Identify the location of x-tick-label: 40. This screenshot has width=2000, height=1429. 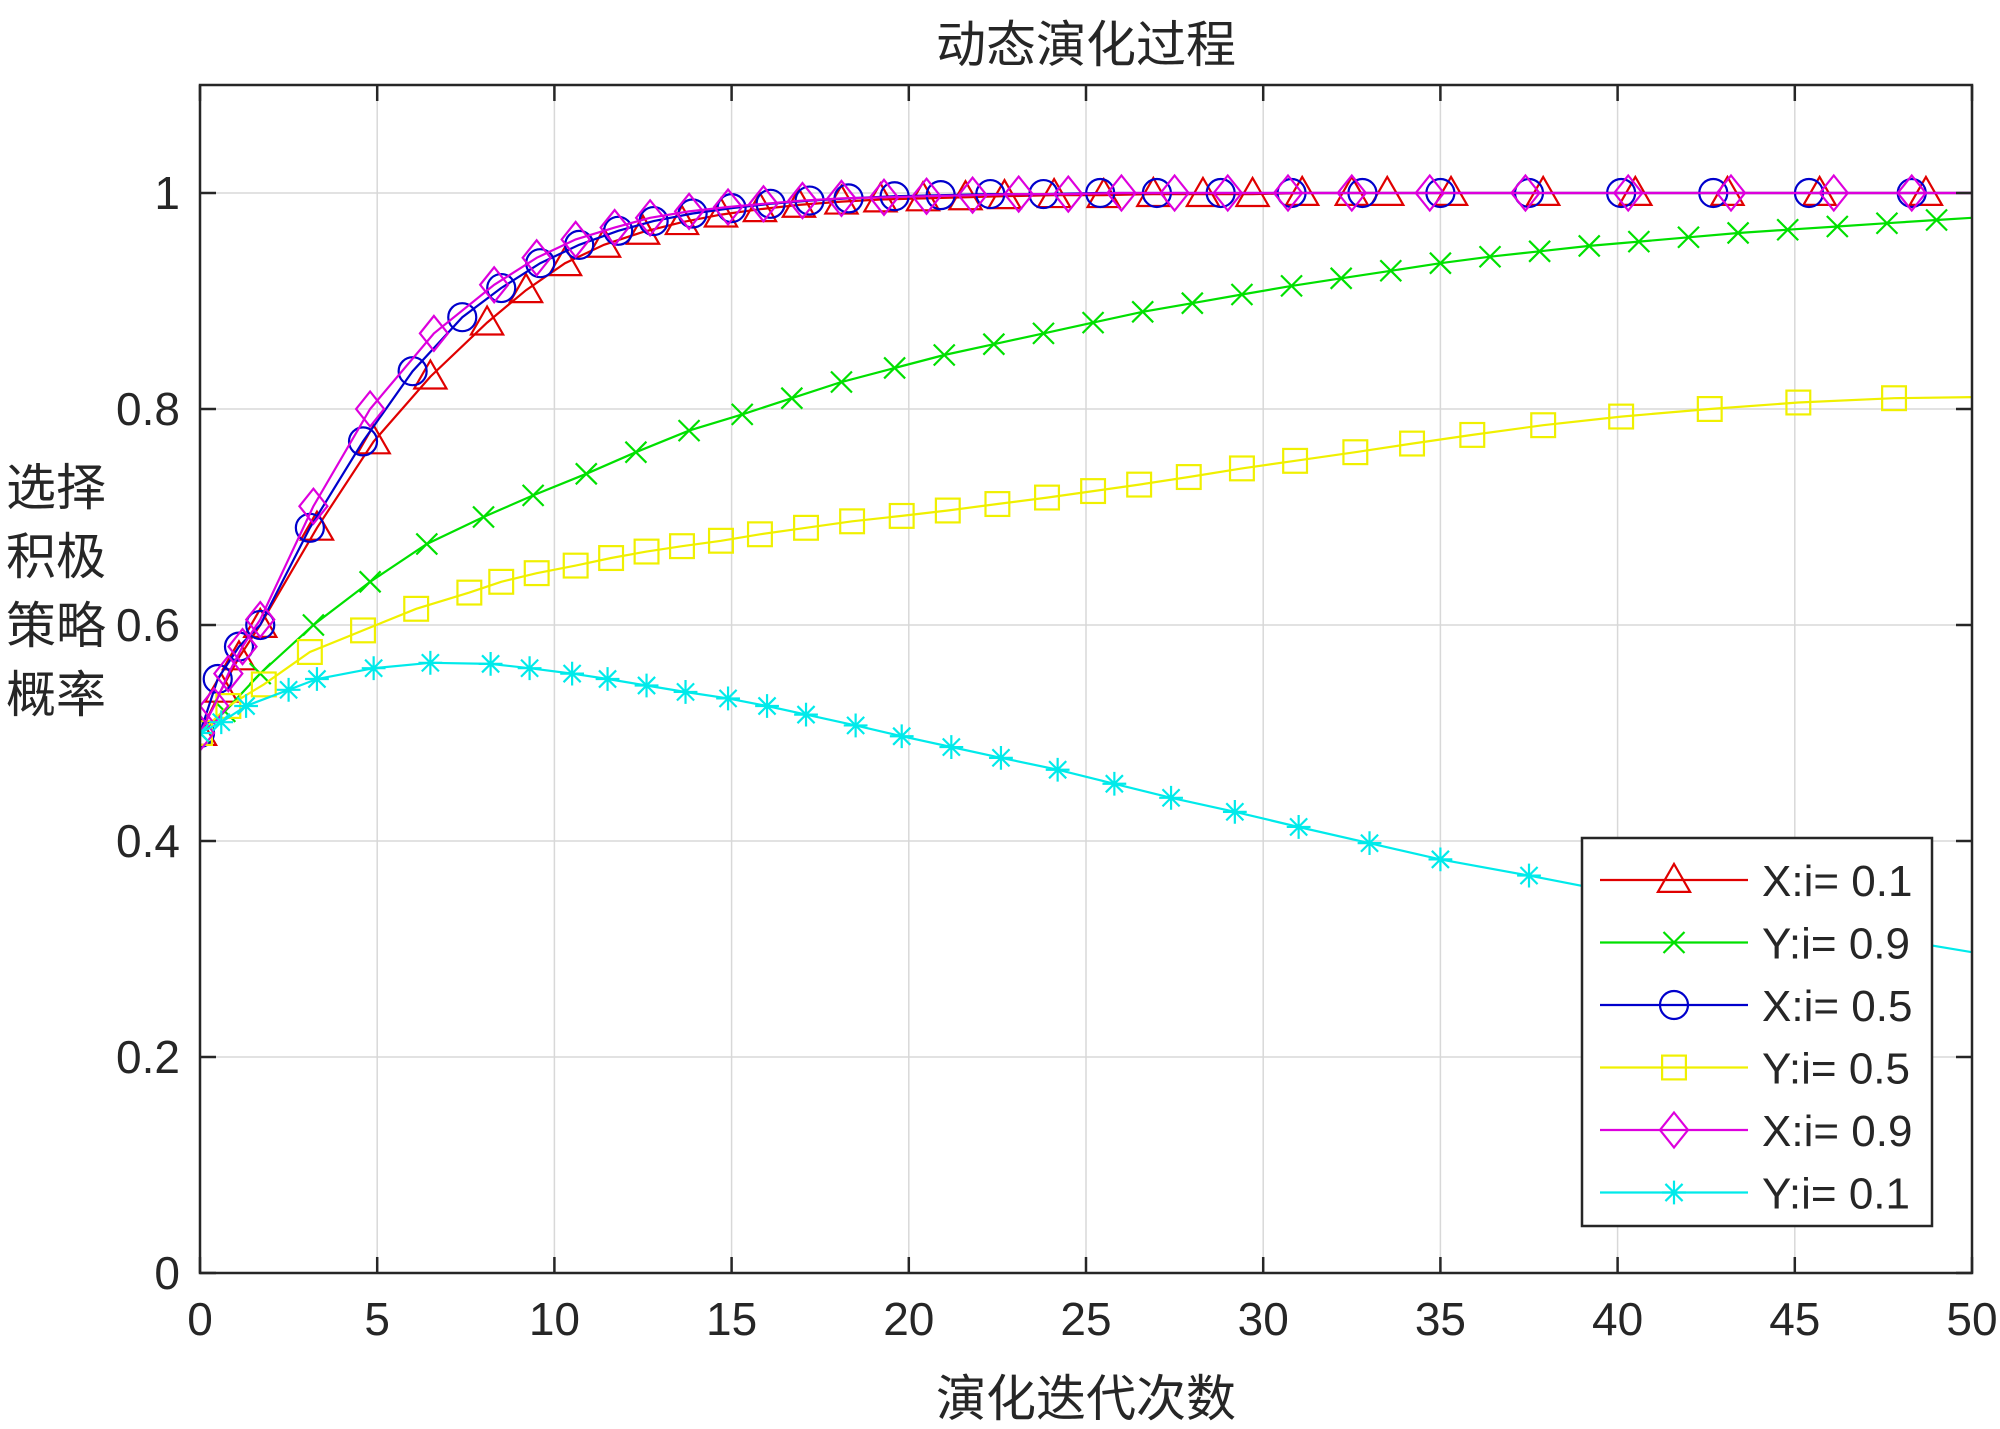
(1617, 1319).